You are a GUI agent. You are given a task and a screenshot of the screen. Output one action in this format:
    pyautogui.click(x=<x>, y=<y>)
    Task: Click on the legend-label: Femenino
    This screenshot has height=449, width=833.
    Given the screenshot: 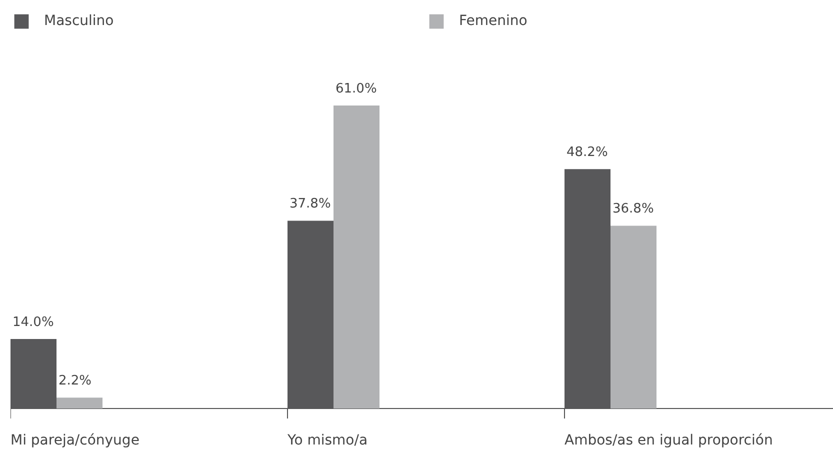 What is the action you would take?
    pyautogui.click(x=493, y=21)
    